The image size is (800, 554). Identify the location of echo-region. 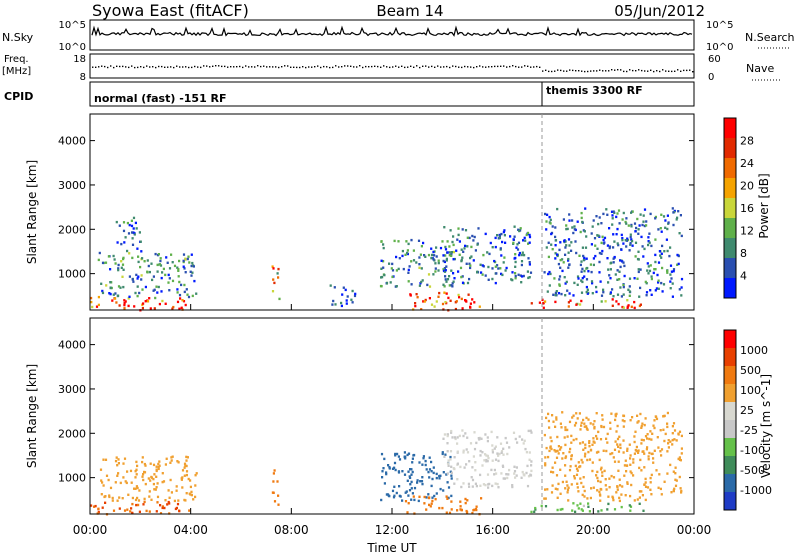
(148, 479).